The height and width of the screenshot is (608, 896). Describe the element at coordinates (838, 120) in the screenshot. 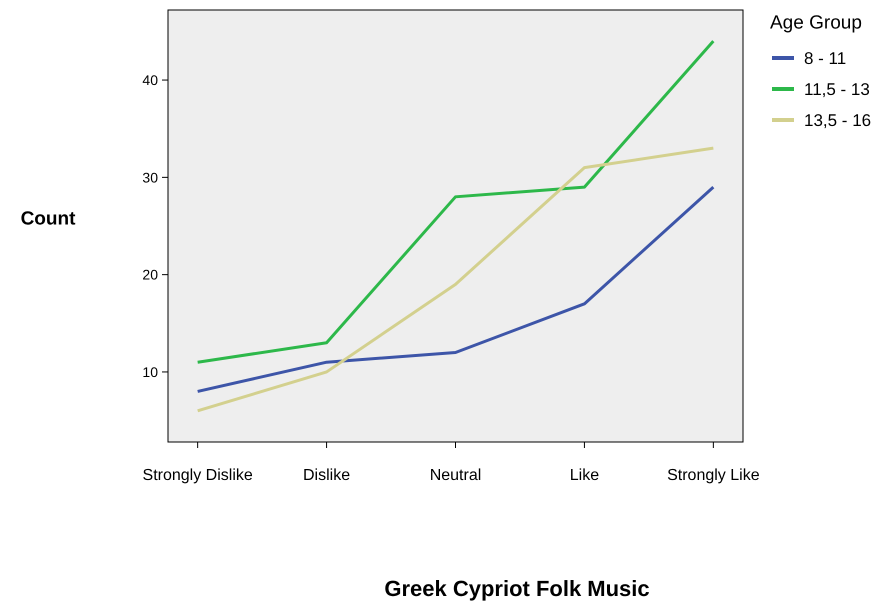

I see `legend-label: 13,5 - 16` at that location.